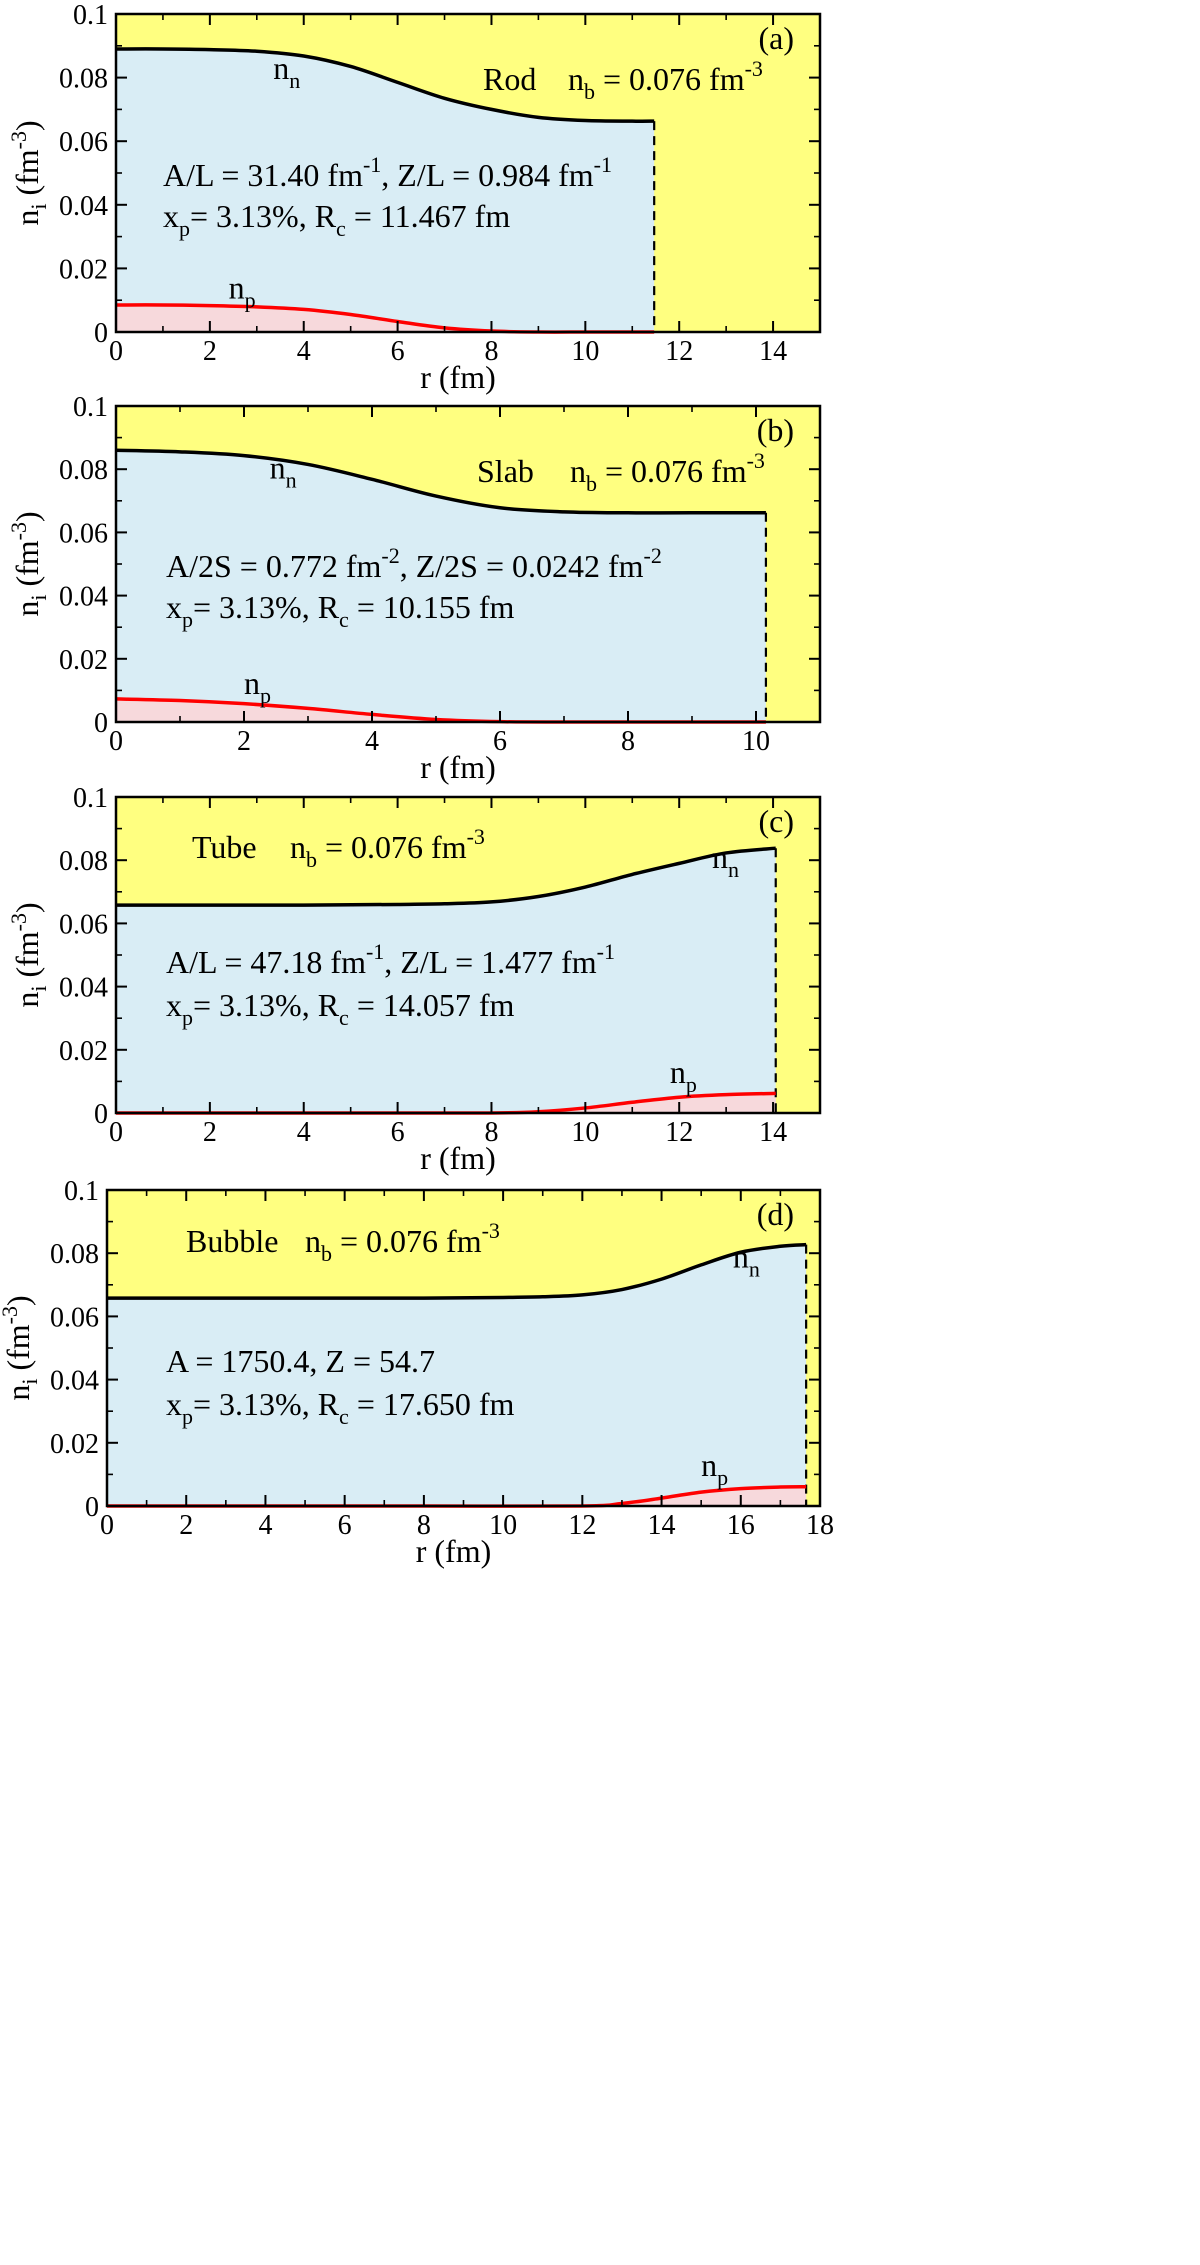 The width and height of the screenshot is (1200, 2265). What do you see at coordinates (340, 1407) in the screenshot?
I see `annotation-line-2: xp= 3.13%, Rc = 17.650 fm` at bounding box center [340, 1407].